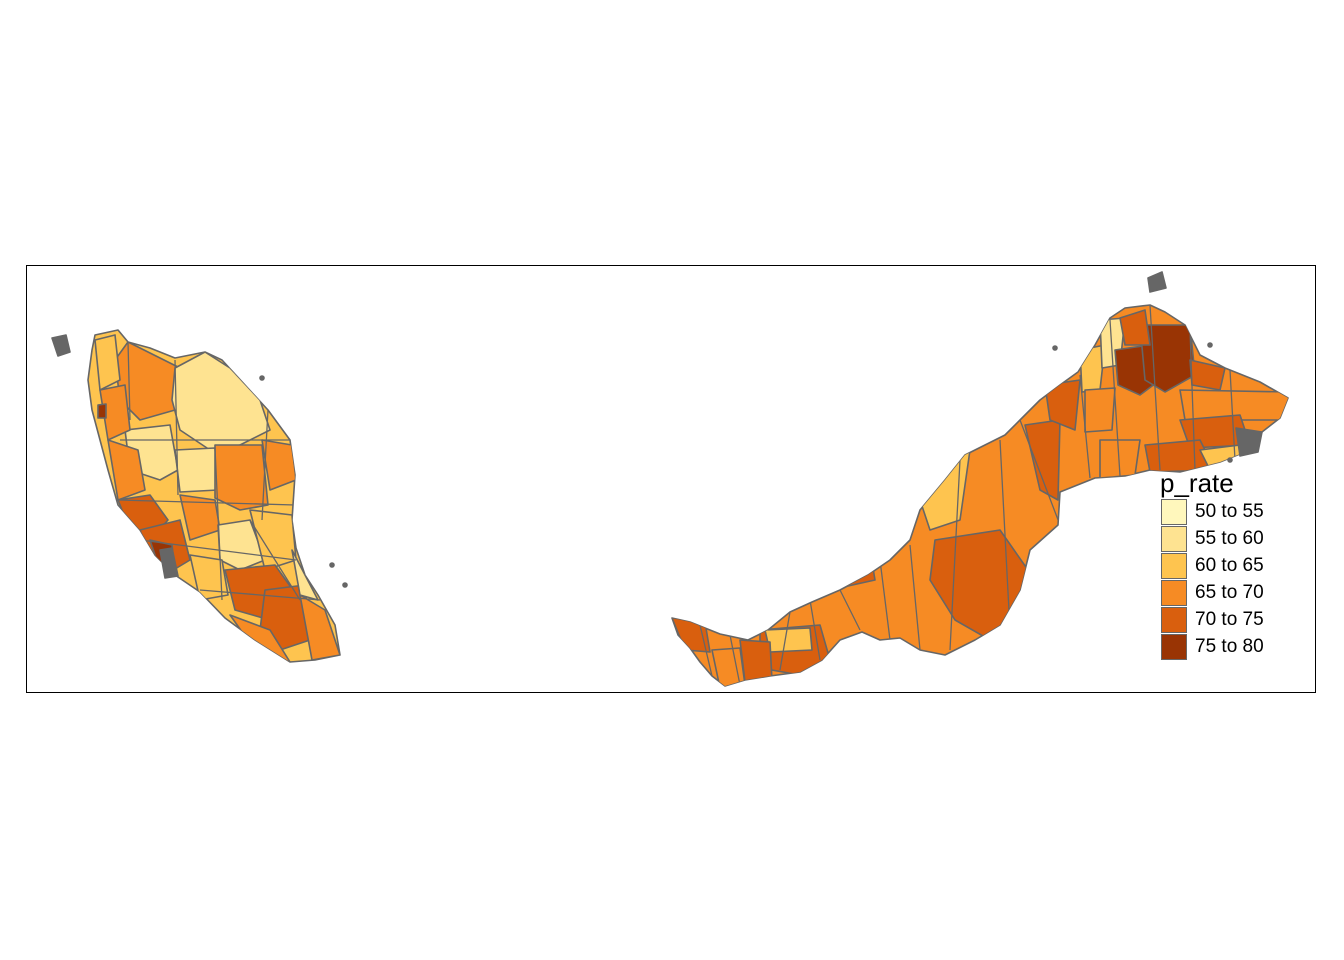  Describe the element at coordinates (1229, 538) in the screenshot. I see `legend-label: 55 to 60` at that location.